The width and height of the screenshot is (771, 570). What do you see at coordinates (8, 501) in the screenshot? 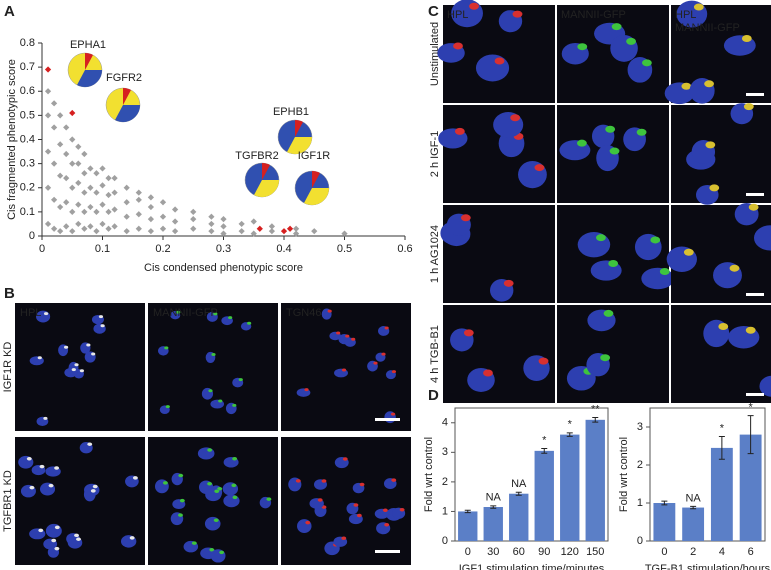
I see `row-label: TGFBR1 KD` at bounding box center [8, 501].